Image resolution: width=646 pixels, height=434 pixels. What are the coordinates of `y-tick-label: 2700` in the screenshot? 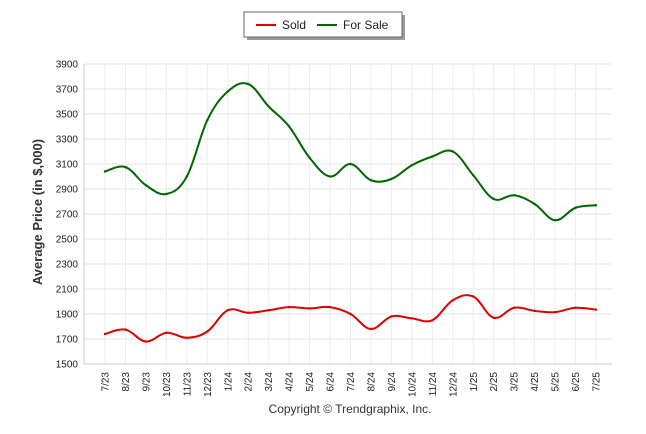 It's located at (67, 215).